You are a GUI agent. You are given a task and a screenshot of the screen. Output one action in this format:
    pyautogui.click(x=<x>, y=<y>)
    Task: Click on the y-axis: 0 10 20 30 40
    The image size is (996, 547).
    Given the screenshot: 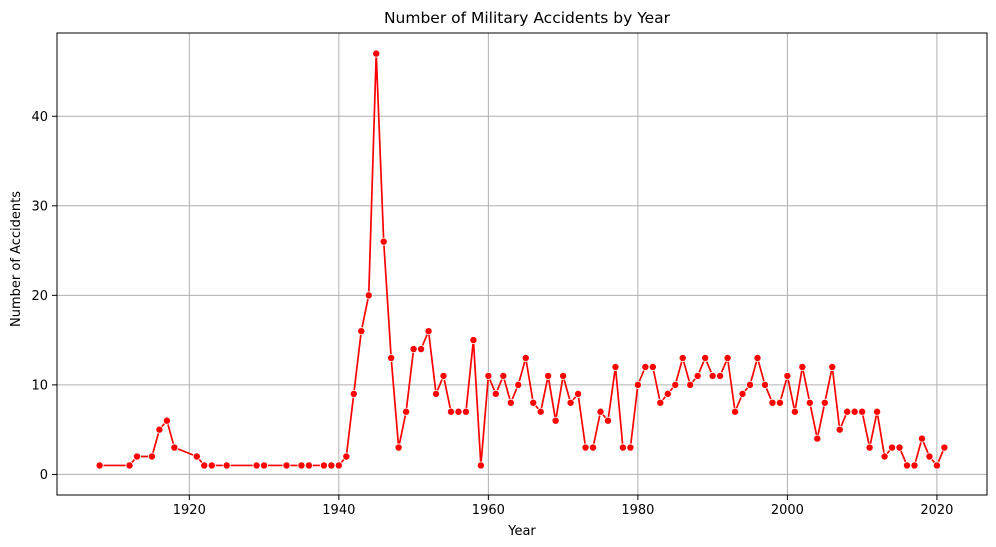 What is the action you would take?
    pyautogui.click(x=44, y=296)
    